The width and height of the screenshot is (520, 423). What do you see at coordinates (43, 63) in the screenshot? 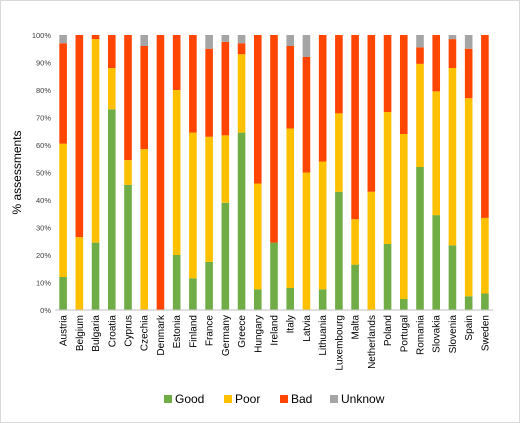
I see `y-tick-label: 90%` at bounding box center [43, 63].